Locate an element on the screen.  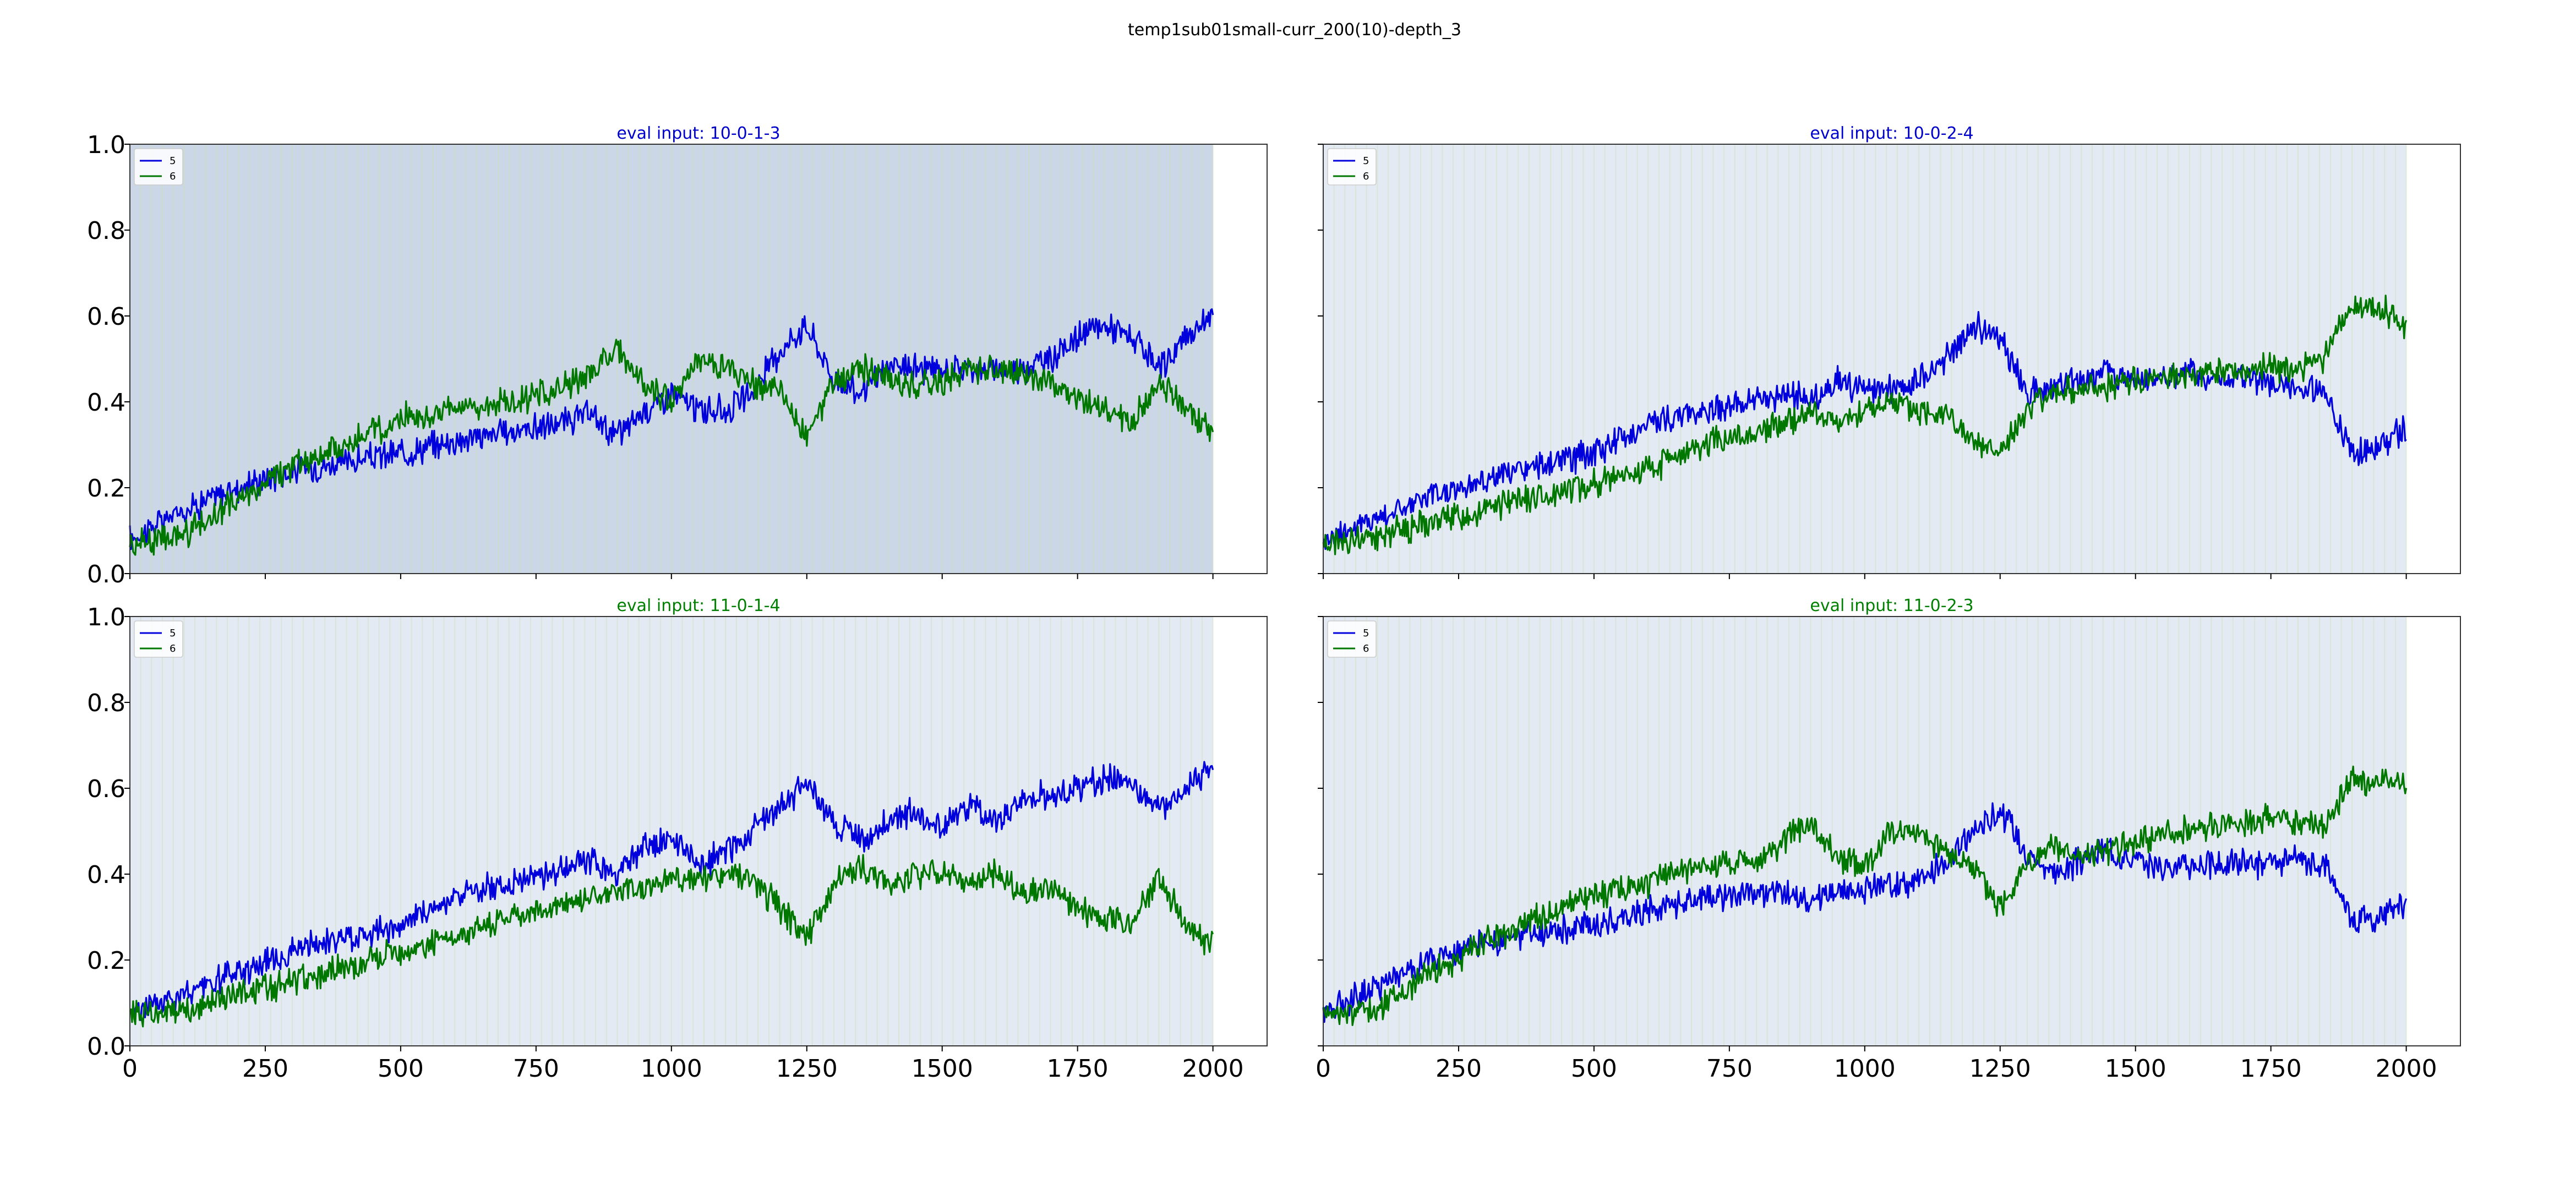
figure-title: temp1sub01small-curr_200(10)-depth_3 is located at coordinates (1294, 30).